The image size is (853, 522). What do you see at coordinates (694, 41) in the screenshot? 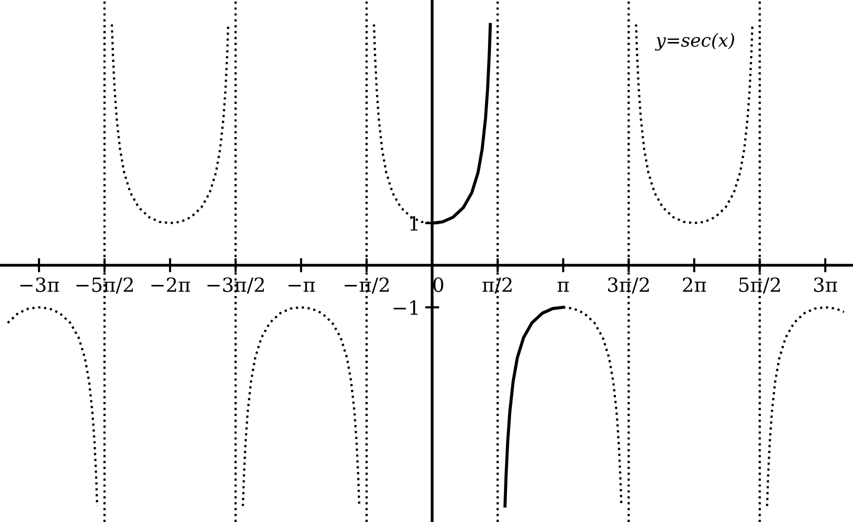
I see `annotation: y=sec(x)` at bounding box center [694, 41].